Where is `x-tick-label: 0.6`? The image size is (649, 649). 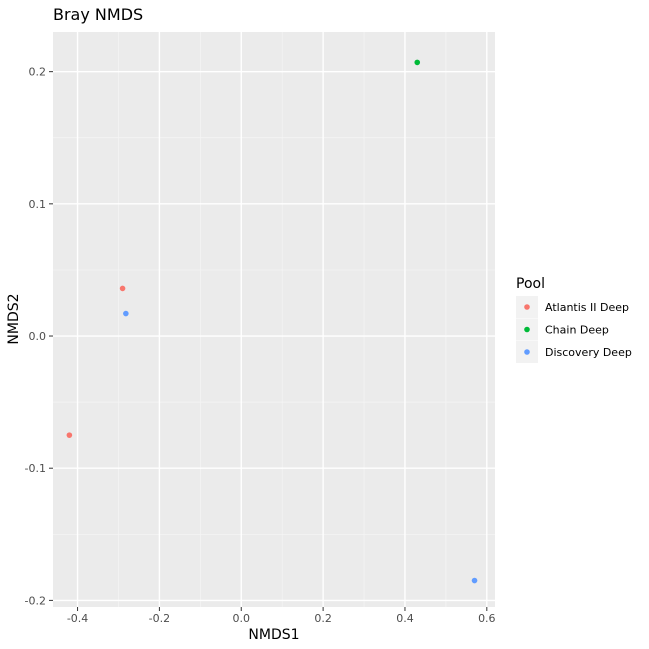 x-tick-label: 0.6 is located at coordinates (487, 618).